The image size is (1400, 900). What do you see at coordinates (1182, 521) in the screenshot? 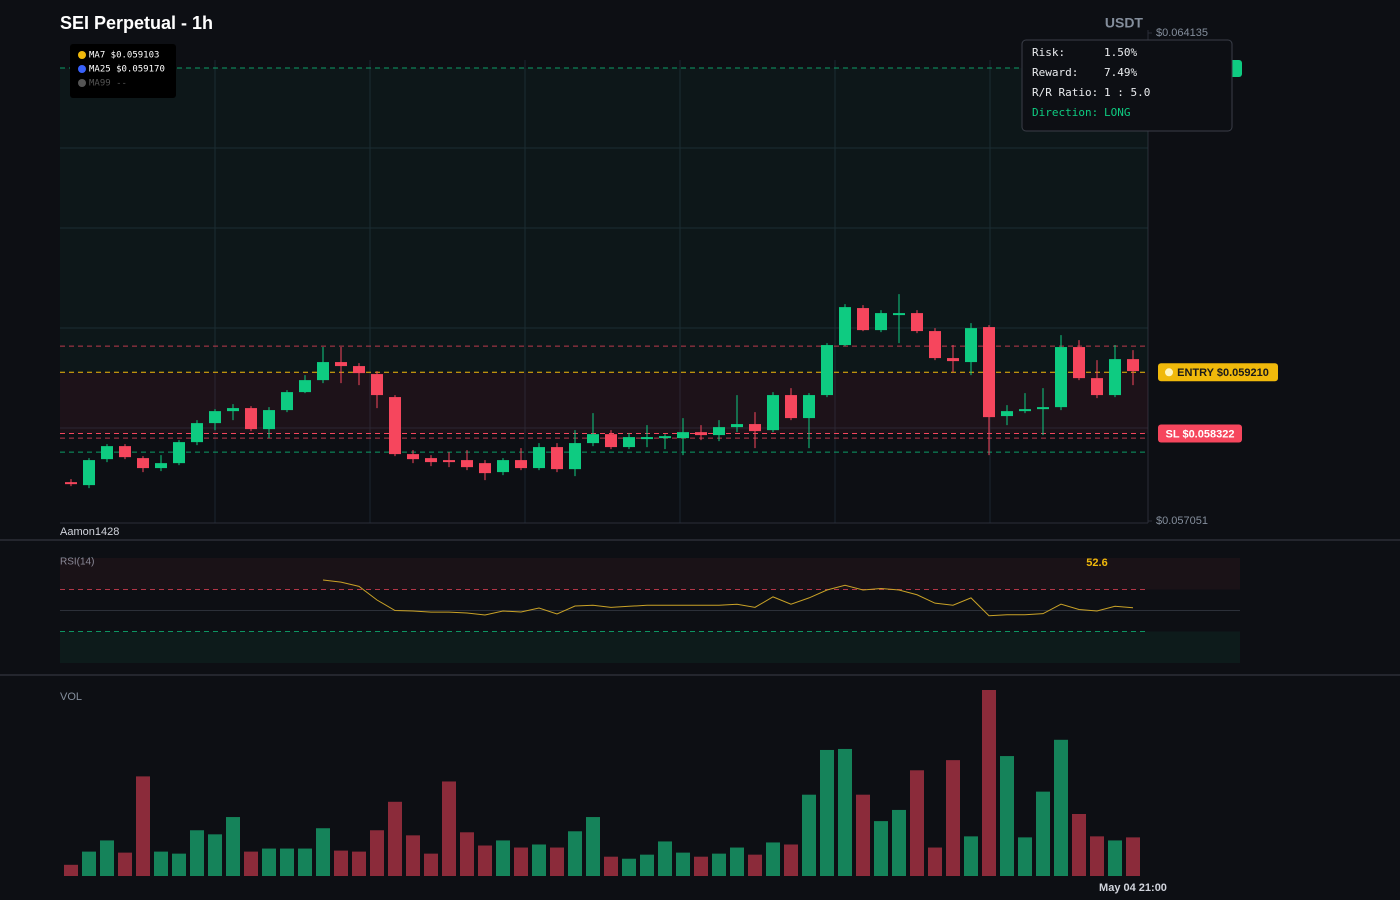
I see `y-tick-label: $0.057051` at bounding box center [1182, 521].